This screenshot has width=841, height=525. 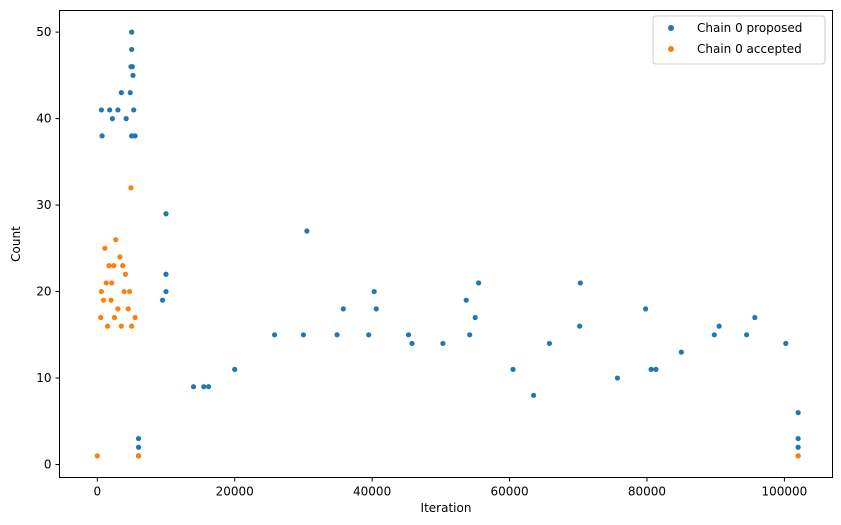 I want to click on y-axis-label: Count, so click(x=16, y=244).